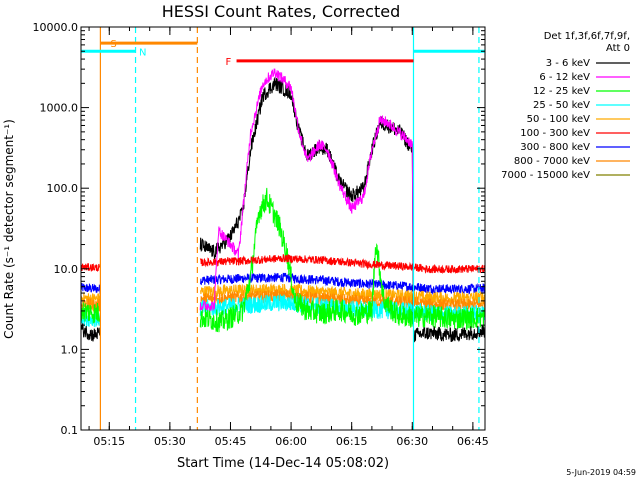 Image resolution: width=640 pixels, height=480 pixels. What do you see at coordinates (66, 269) in the screenshot?
I see `y-tick-label: 10.0` at bounding box center [66, 269].